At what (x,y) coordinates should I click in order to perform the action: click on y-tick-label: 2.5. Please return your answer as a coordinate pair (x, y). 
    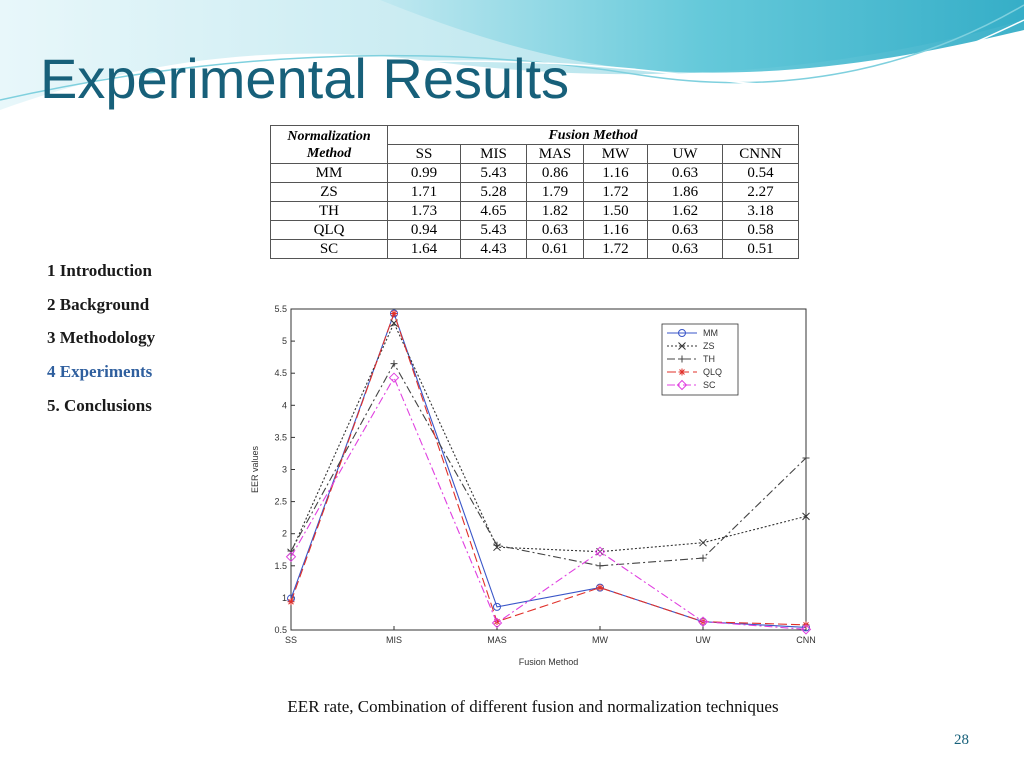
    Looking at the image, I should click on (280, 502).